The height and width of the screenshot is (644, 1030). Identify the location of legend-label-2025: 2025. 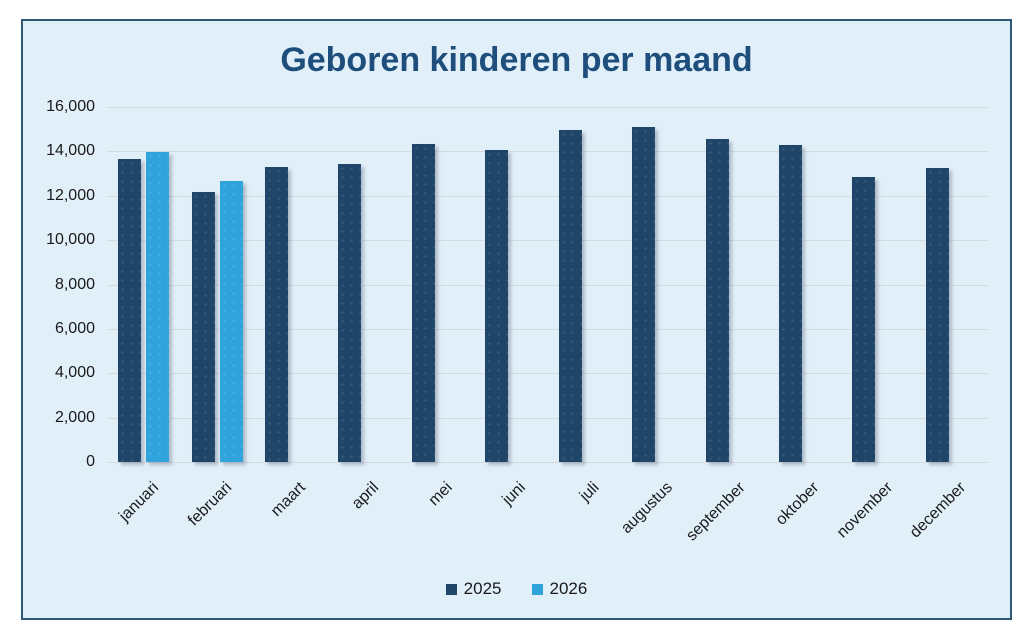
(482, 588).